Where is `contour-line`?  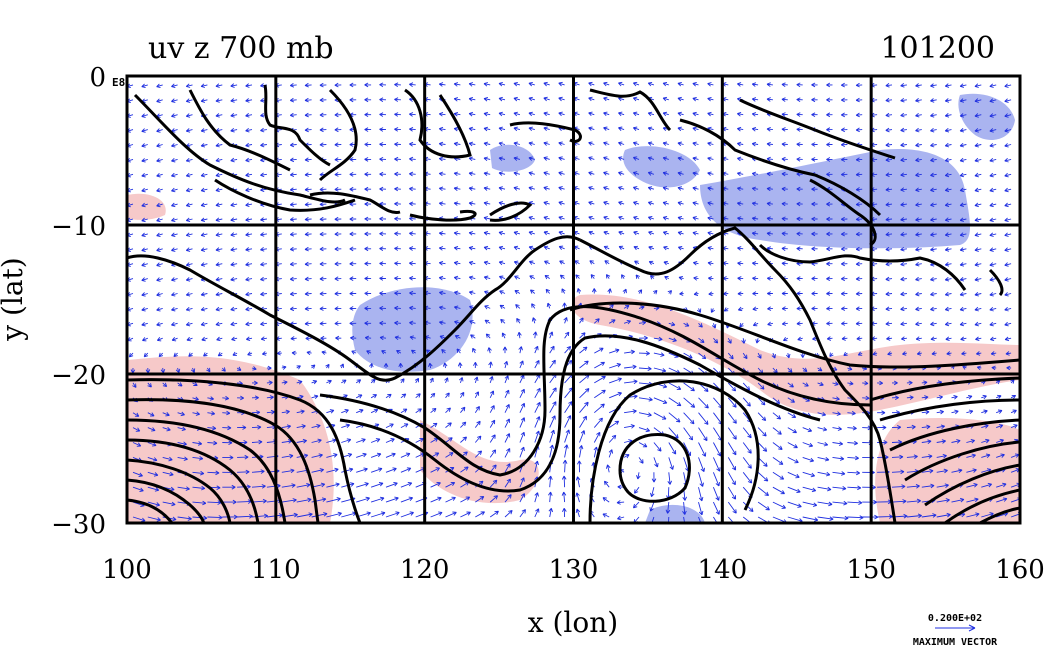 contour-line is located at coordinates (166, 500).